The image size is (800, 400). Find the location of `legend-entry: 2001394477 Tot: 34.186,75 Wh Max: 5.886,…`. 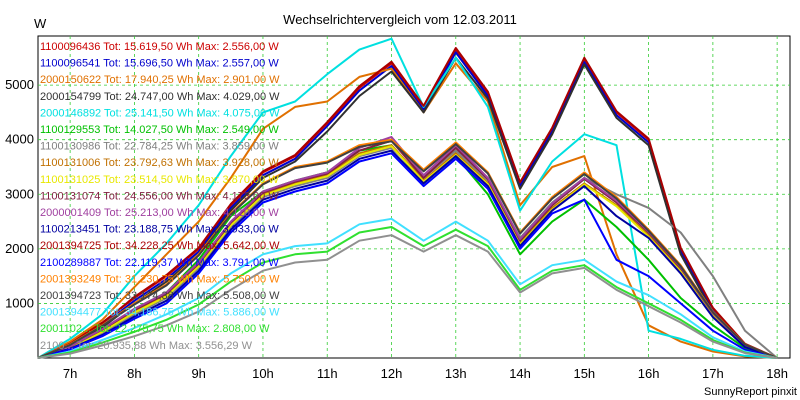

legend-entry: 2001394477 Tot: 34.186,75 Wh Max: 5.886,… is located at coordinates (160, 313).